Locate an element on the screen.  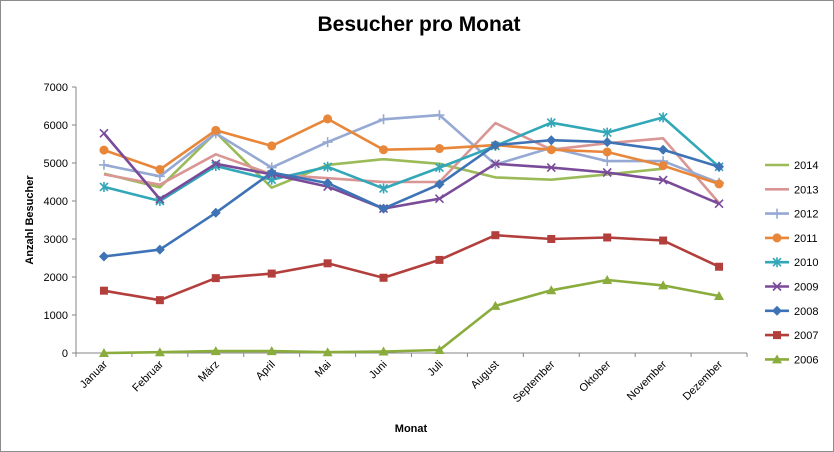
series-2013 is located at coordinates (411, 162).